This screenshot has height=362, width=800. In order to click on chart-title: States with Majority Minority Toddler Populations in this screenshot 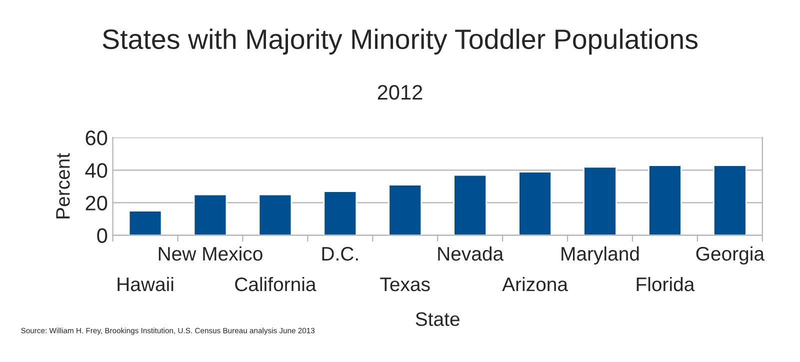, I will do `click(400, 41)`.